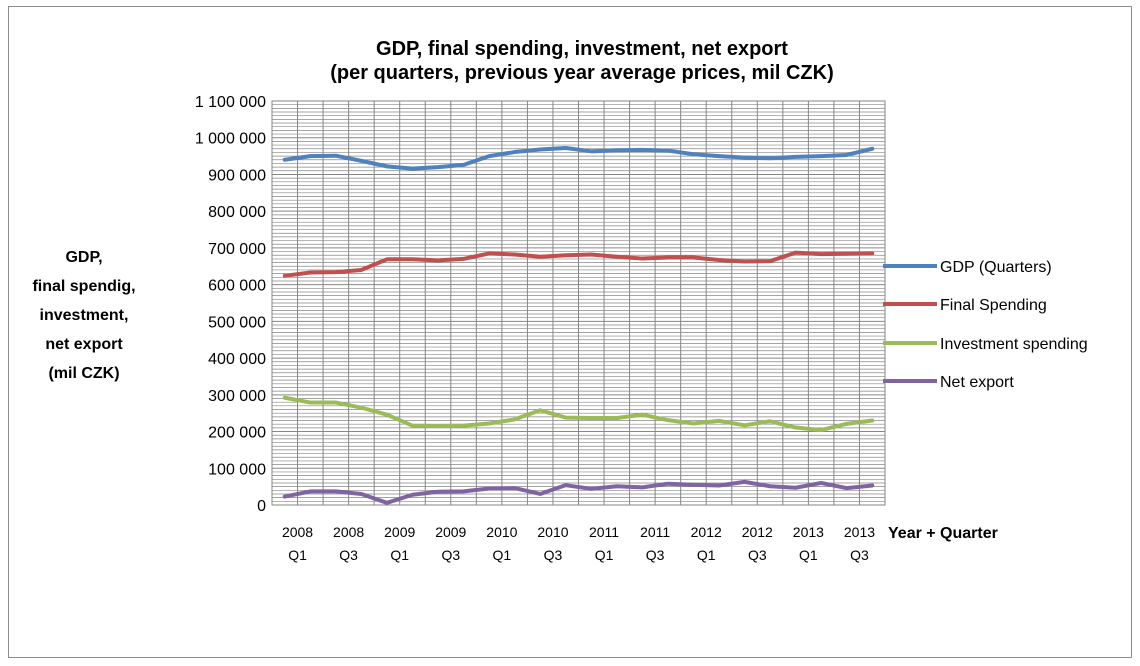 The height and width of the screenshot is (666, 1140). What do you see at coordinates (1014, 344) in the screenshot?
I see `legend-label-3: Investment spending` at bounding box center [1014, 344].